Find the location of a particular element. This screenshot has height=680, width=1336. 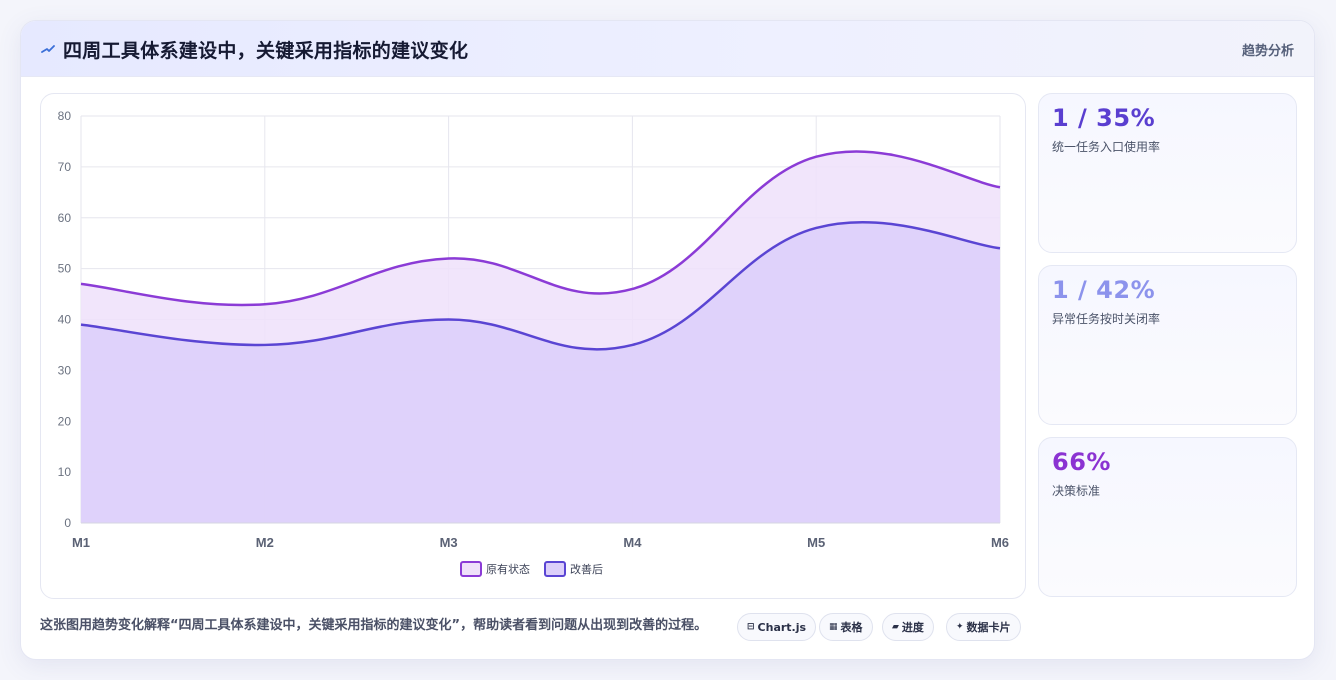

chip-label: 进度 is located at coordinates (912, 627).